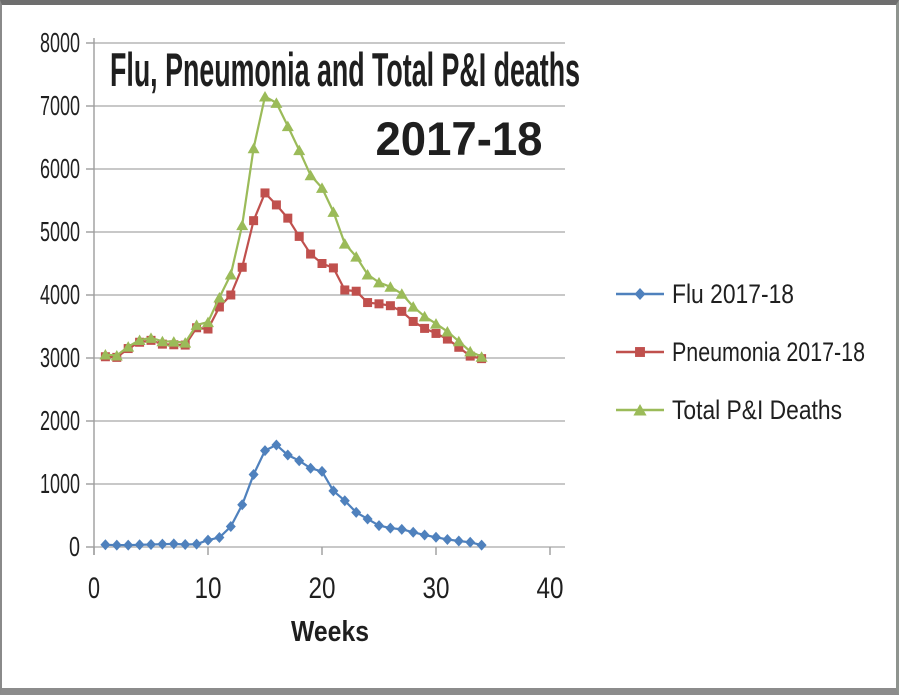 This screenshot has height=695, width=899. I want to click on y-tick-label: 4000, so click(60, 294).